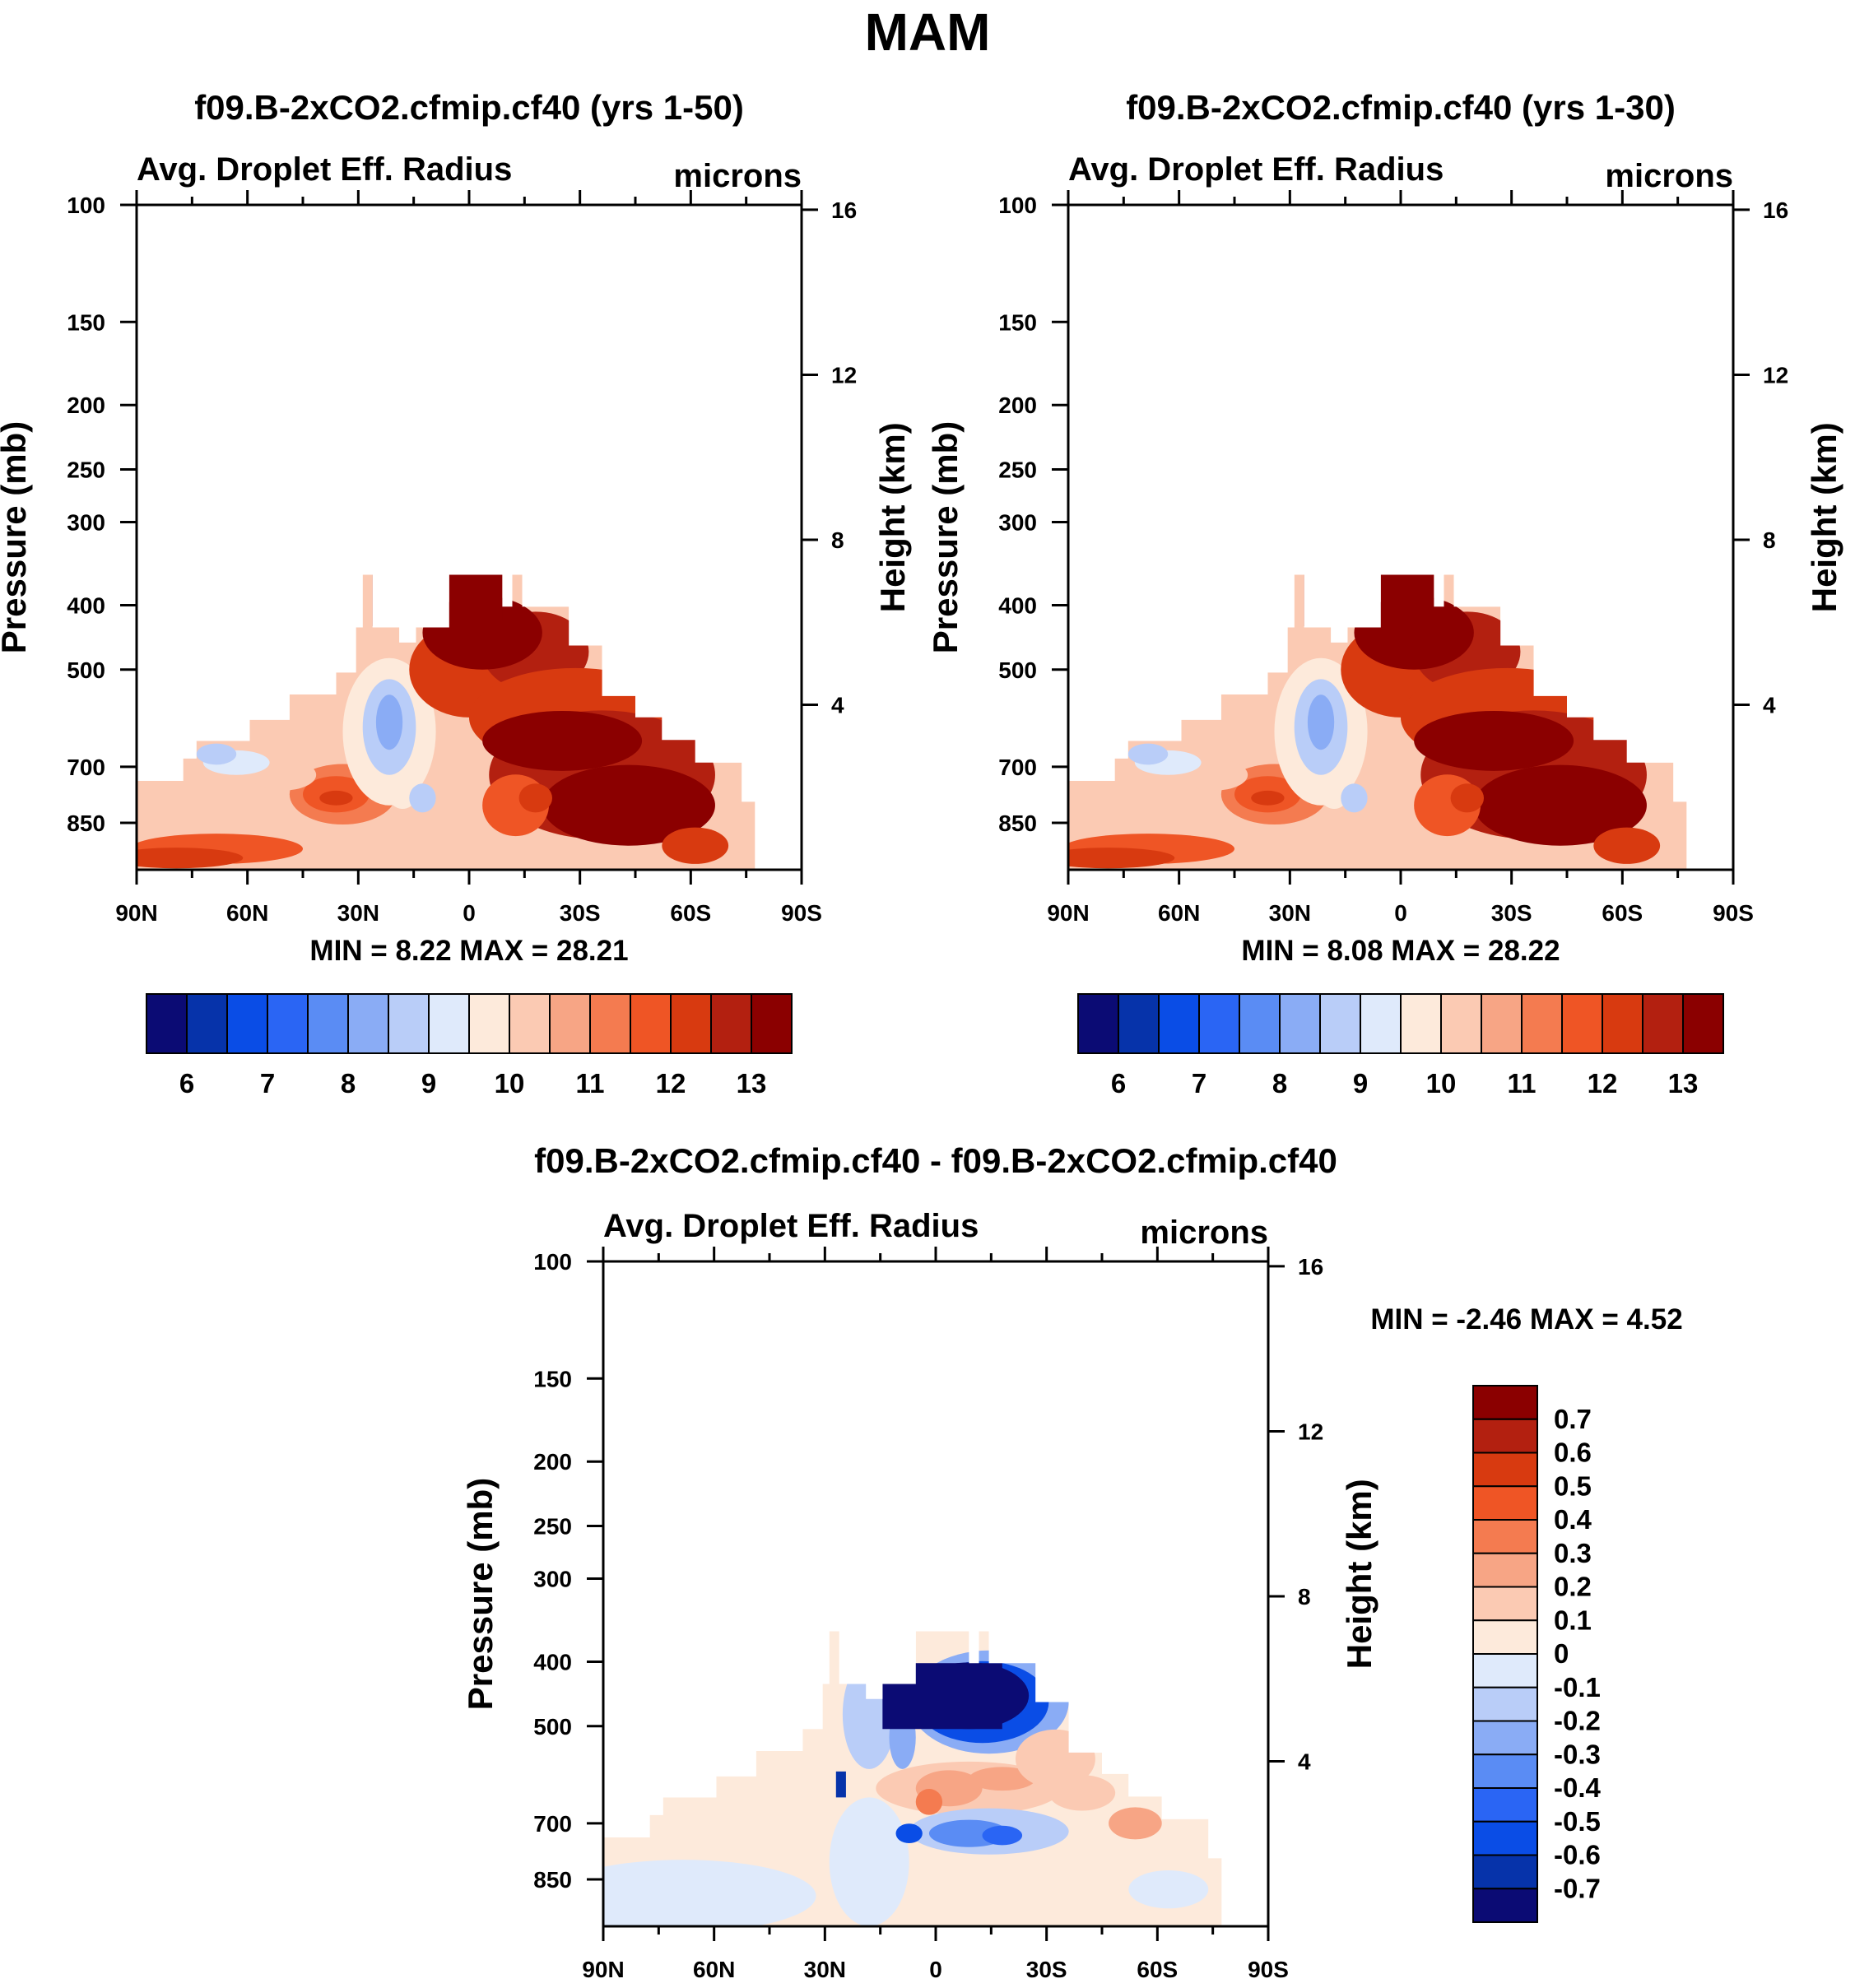  I want to click on colorbar-label: 9, so click(429, 1083).